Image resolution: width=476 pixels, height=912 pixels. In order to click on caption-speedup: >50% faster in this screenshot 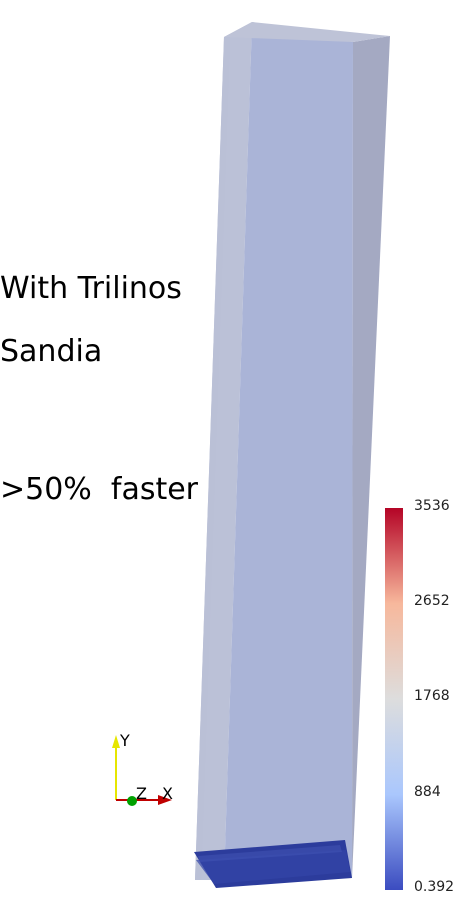, I will do `click(99, 489)`.